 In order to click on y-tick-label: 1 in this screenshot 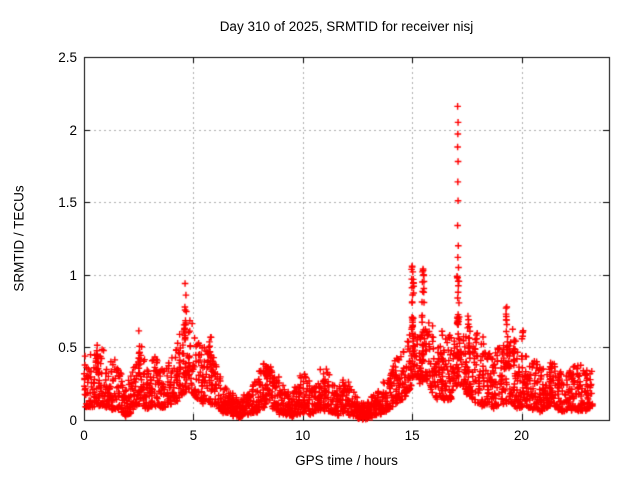, I will do `click(73, 275)`.